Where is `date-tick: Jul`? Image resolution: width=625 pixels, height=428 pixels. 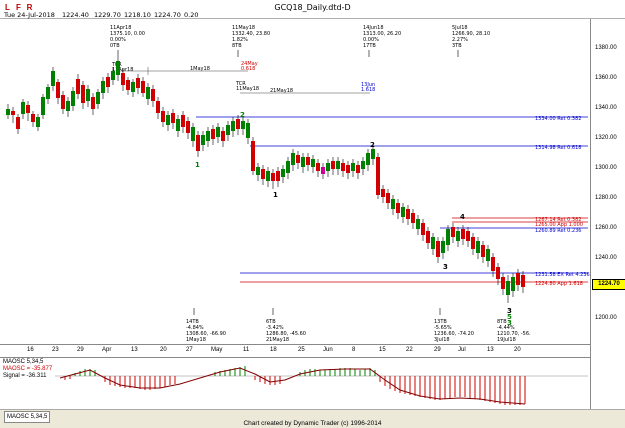 date-tick: Jul is located at coordinates (462, 350).